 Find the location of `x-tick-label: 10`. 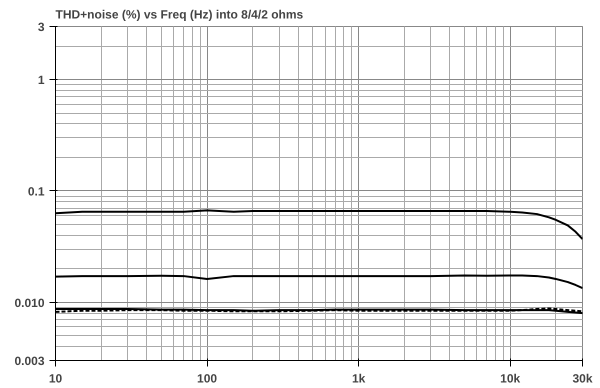

x-tick-label: 10 is located at coordinates (55, 379).